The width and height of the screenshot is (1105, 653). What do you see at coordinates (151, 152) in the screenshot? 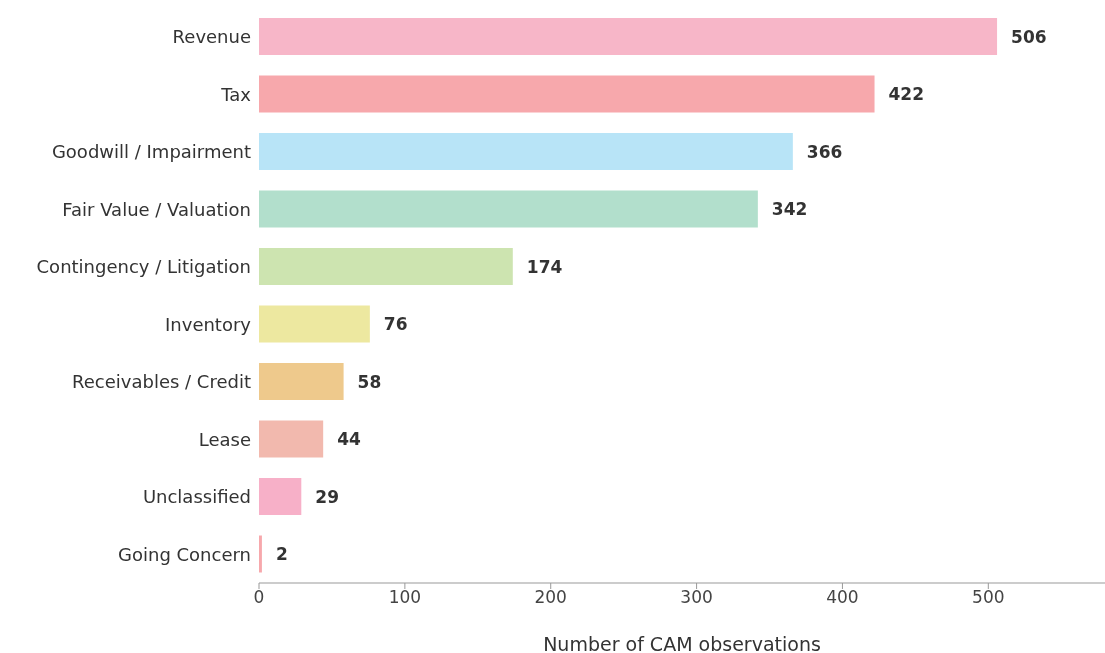
I see `y-tick-label: Goodwill / Impairment` at bounding box center [151, 152].